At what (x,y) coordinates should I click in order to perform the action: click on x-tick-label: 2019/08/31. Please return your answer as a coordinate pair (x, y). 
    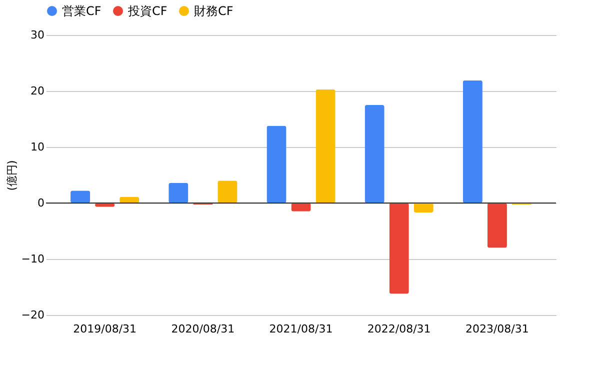
    Looking at the image, I should click on (105, 329).